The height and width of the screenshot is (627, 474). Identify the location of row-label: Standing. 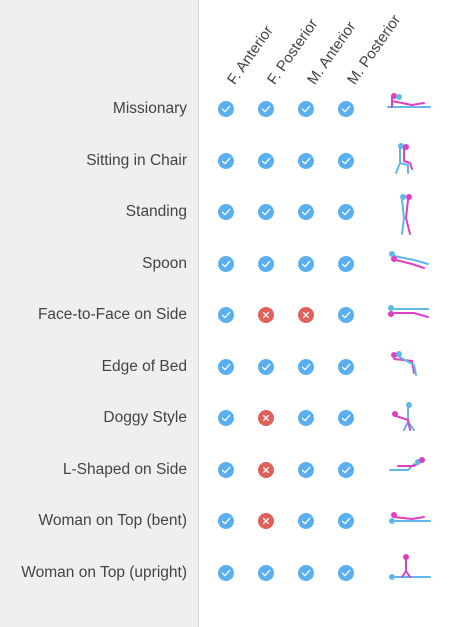
(156, 211).